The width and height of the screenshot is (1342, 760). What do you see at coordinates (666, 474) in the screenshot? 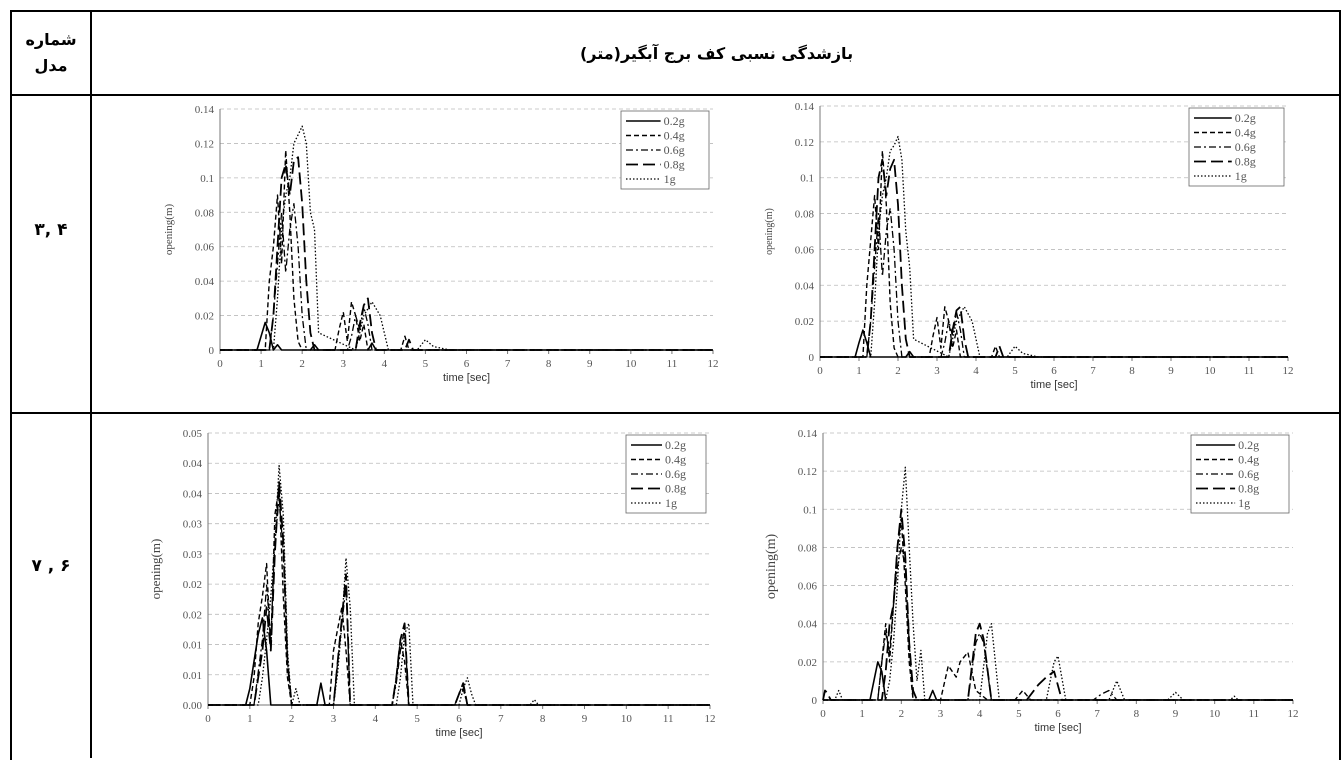
I see `legend-box` at bounding box center [666, 474].